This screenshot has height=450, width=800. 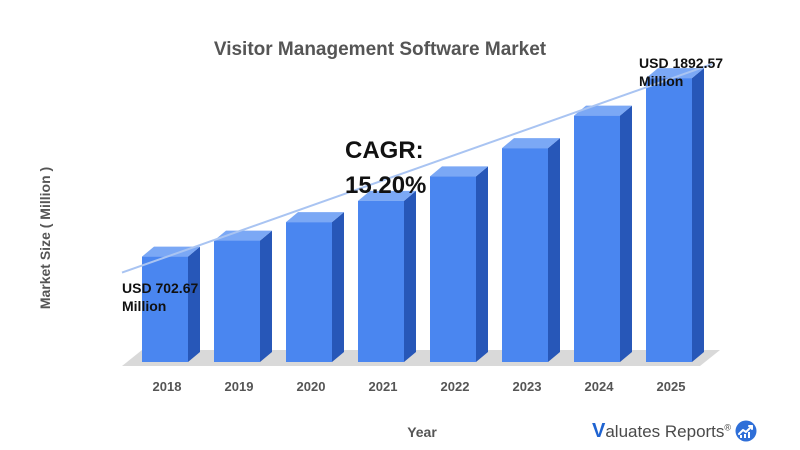 I want to click on y-axis-label: Market Size ( Million ), so click(x=45, y=238).